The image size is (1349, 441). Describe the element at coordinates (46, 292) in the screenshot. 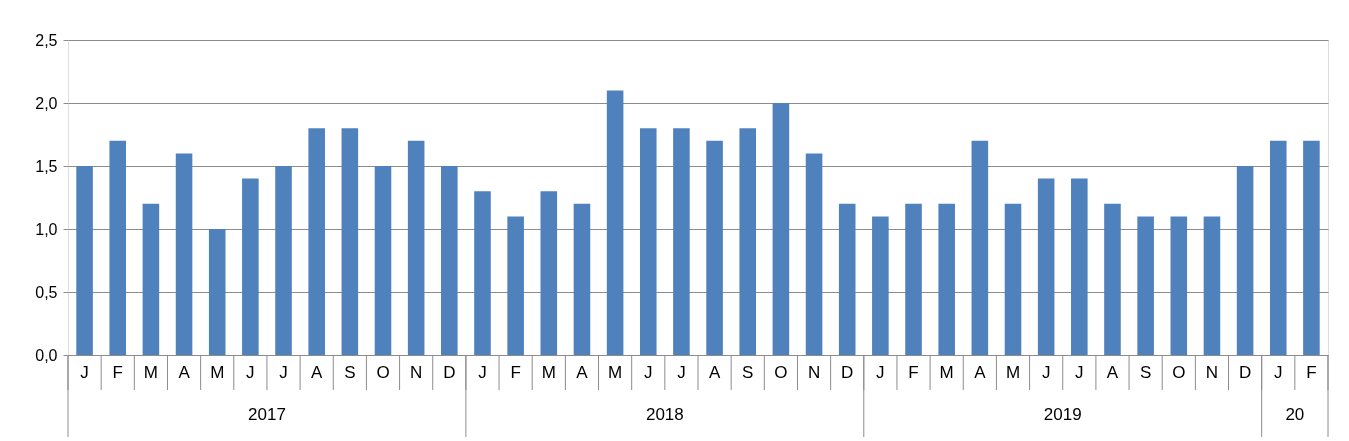

I see `y-tick-label: 0,5` at that location.